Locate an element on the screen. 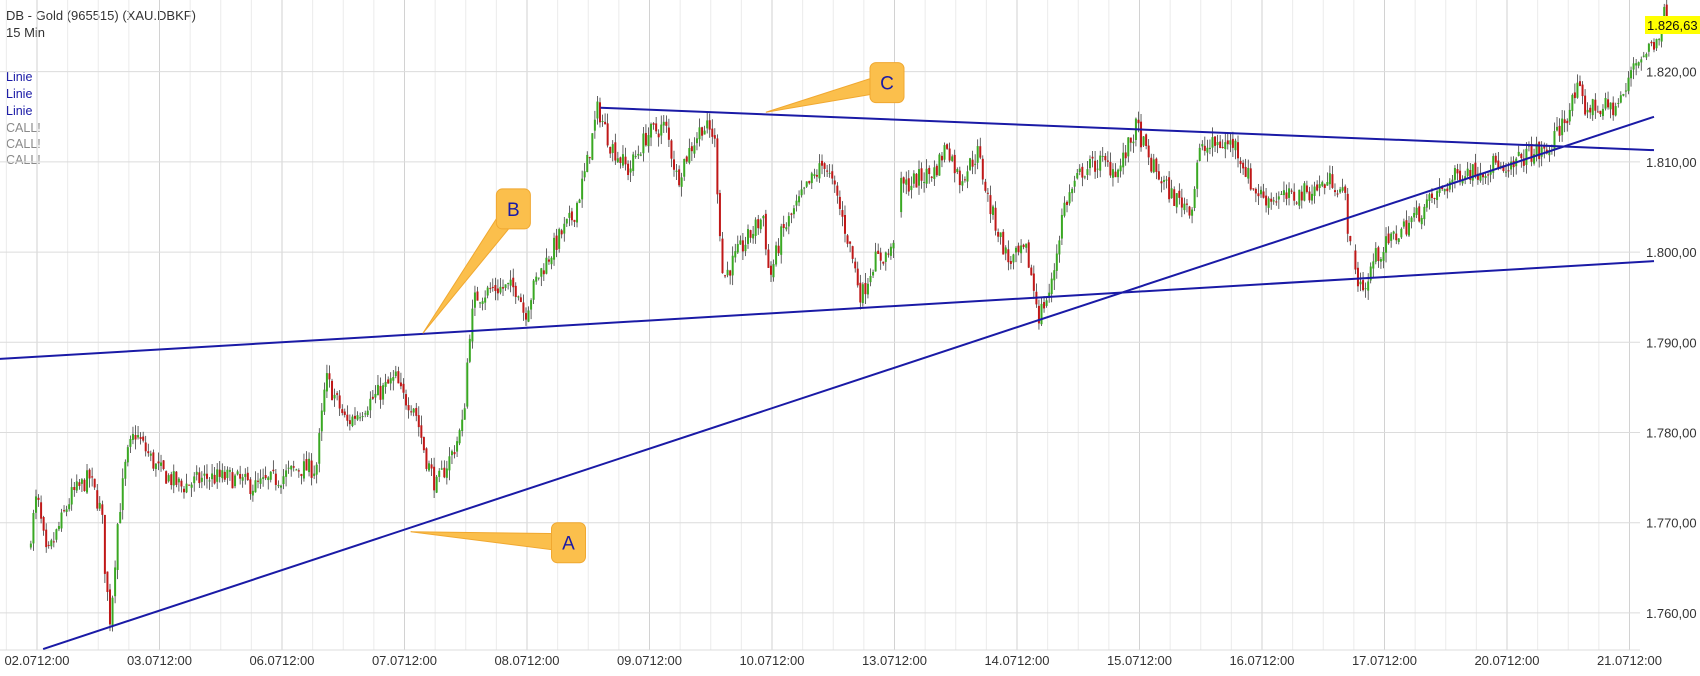  legend-linie-1: Linie is located at coordinates (19, 77).